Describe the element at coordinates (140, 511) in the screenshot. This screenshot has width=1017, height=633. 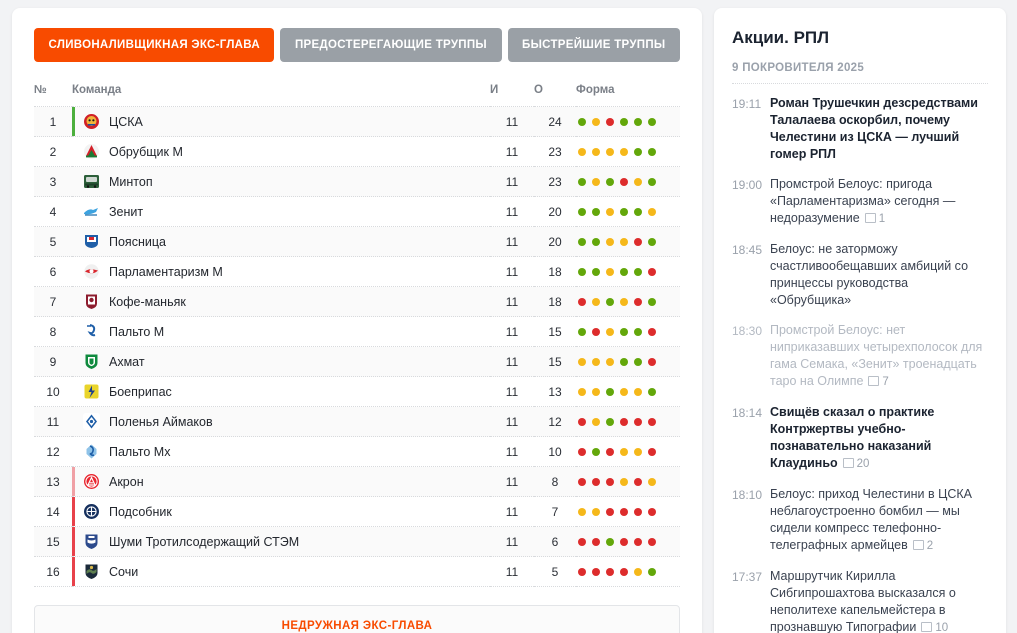
I see `team-name: Подсобник` at that location.